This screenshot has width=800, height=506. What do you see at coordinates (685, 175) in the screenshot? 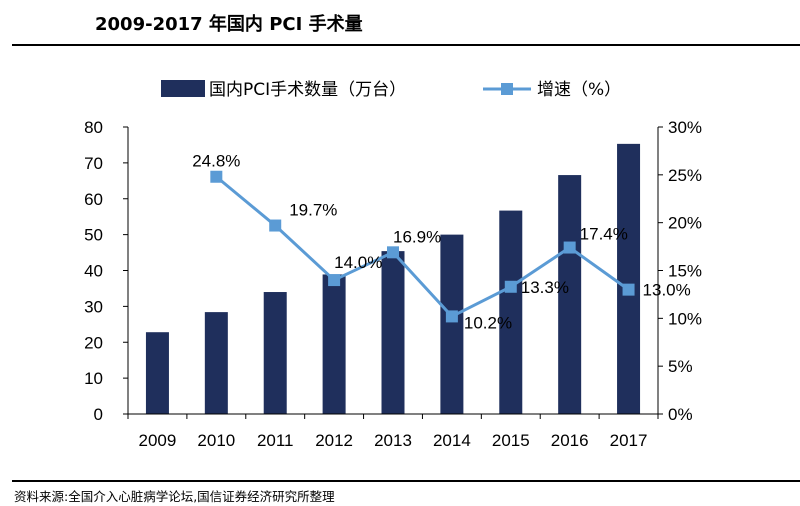
I see `right-tick-label: 25%` at bounding box center [685, 175].